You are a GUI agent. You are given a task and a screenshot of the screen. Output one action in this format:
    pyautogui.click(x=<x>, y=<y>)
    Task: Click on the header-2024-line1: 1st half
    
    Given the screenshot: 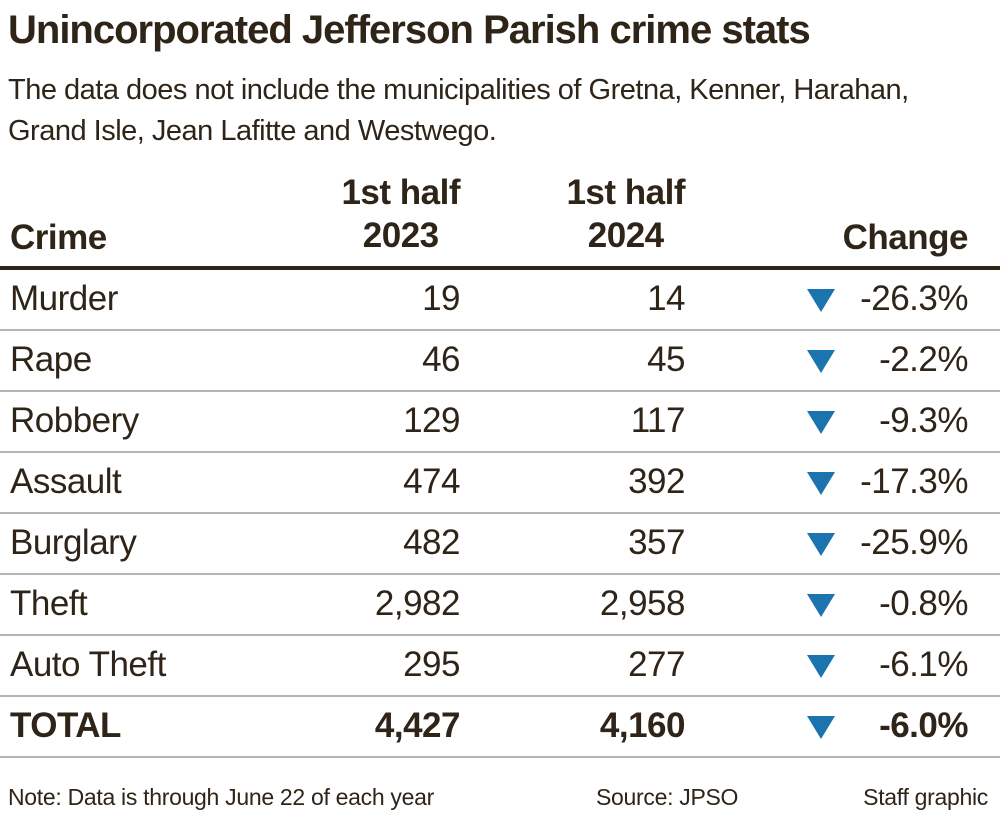 What is the action you would take?
    pyautogui.click(x=625, y=193)
    